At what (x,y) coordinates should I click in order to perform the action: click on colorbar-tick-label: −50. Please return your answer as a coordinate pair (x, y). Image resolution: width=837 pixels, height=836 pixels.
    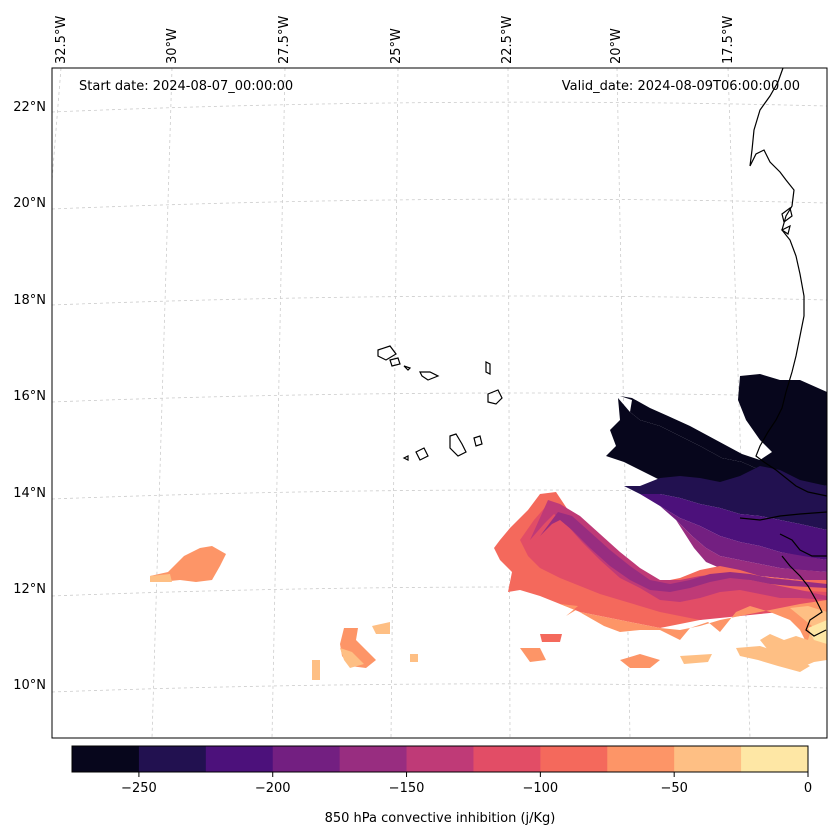
    Looking at the image, I should click on (673, 788).